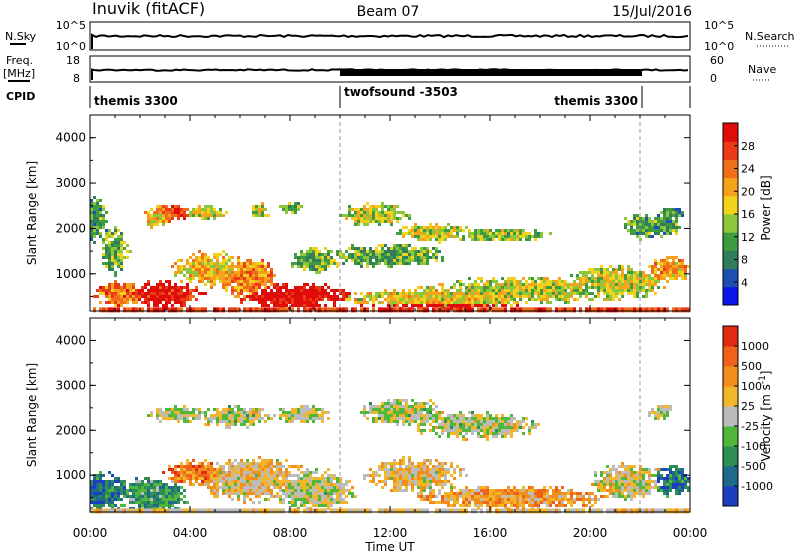  I want to click on colorbar-swatch, so click(730, 205).